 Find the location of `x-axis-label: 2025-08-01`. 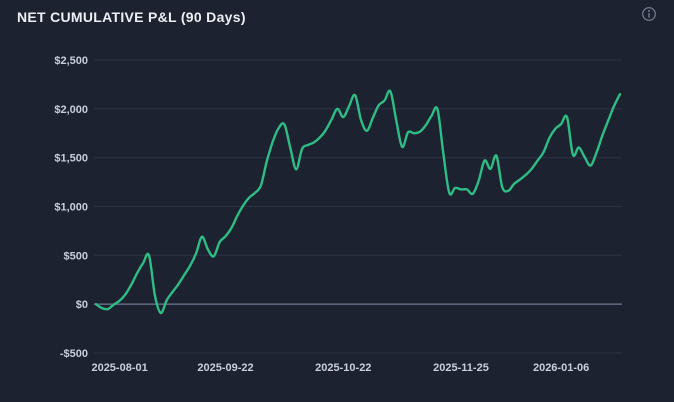

x-axis-label: 2025-08-01 is located at coordinates (119, 368).